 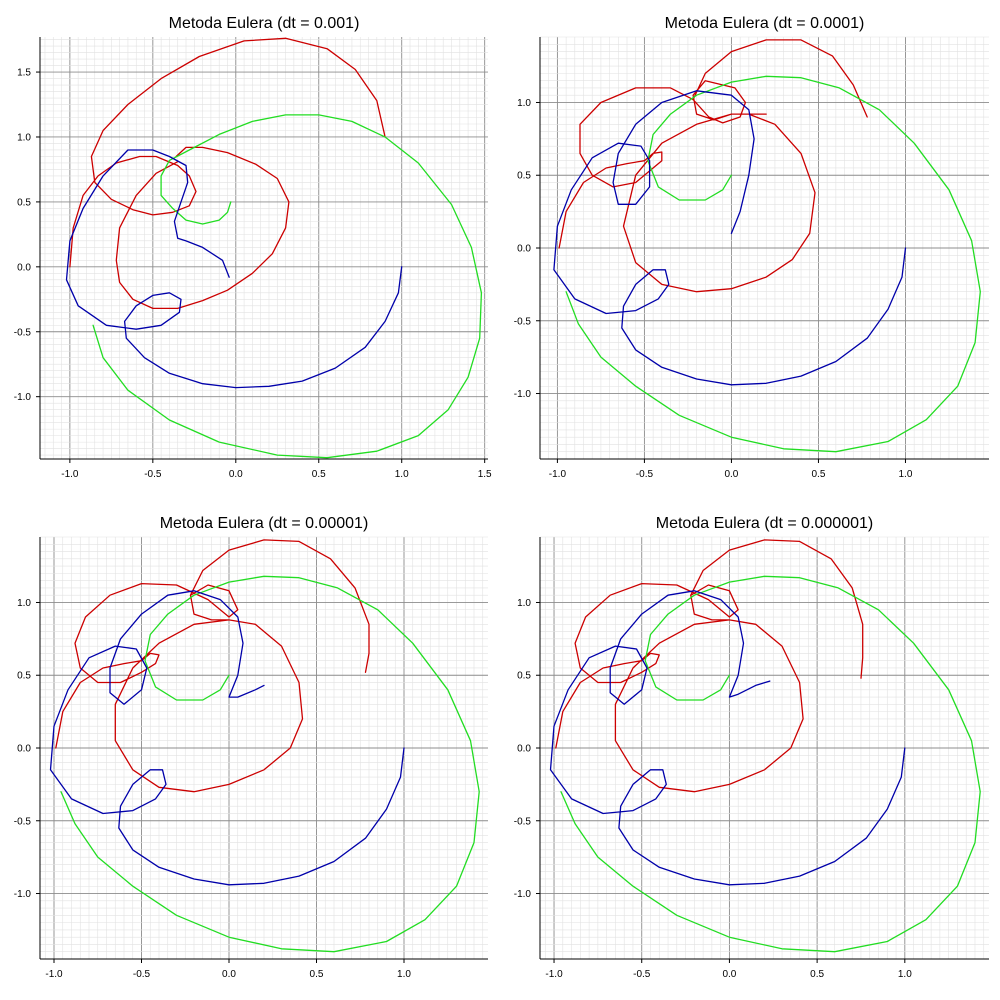 What do you see at coordinates (264, 523) in the screenshot?
I see `chart-title: Metoda Eulera (dt = 0.00001)` at bounding box center [264, 523].